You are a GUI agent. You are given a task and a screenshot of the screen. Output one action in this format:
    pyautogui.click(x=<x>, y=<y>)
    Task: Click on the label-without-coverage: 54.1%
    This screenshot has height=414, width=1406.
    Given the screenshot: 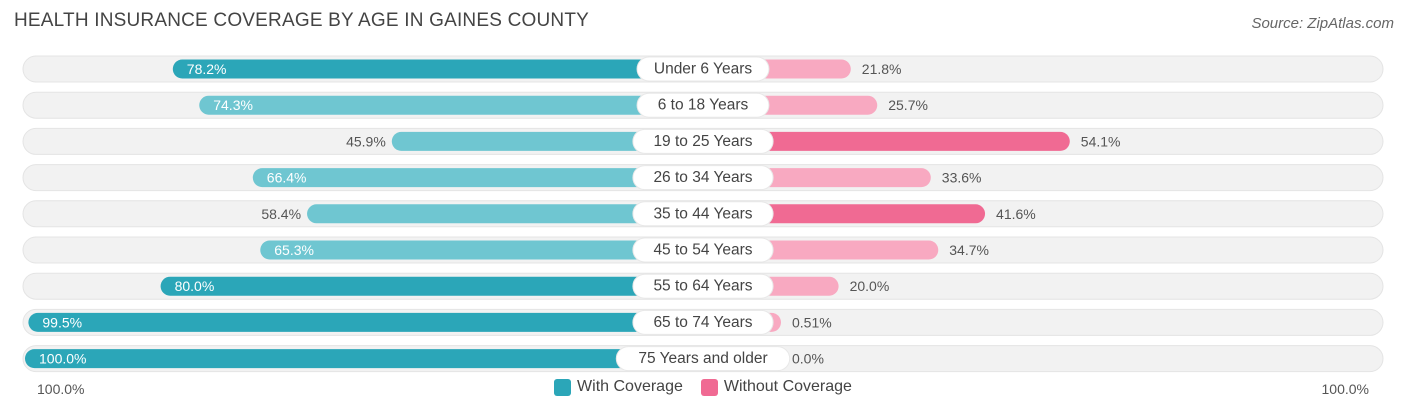 What is the action you would take?
    pyautogui.click(x=1101, y=141)
    